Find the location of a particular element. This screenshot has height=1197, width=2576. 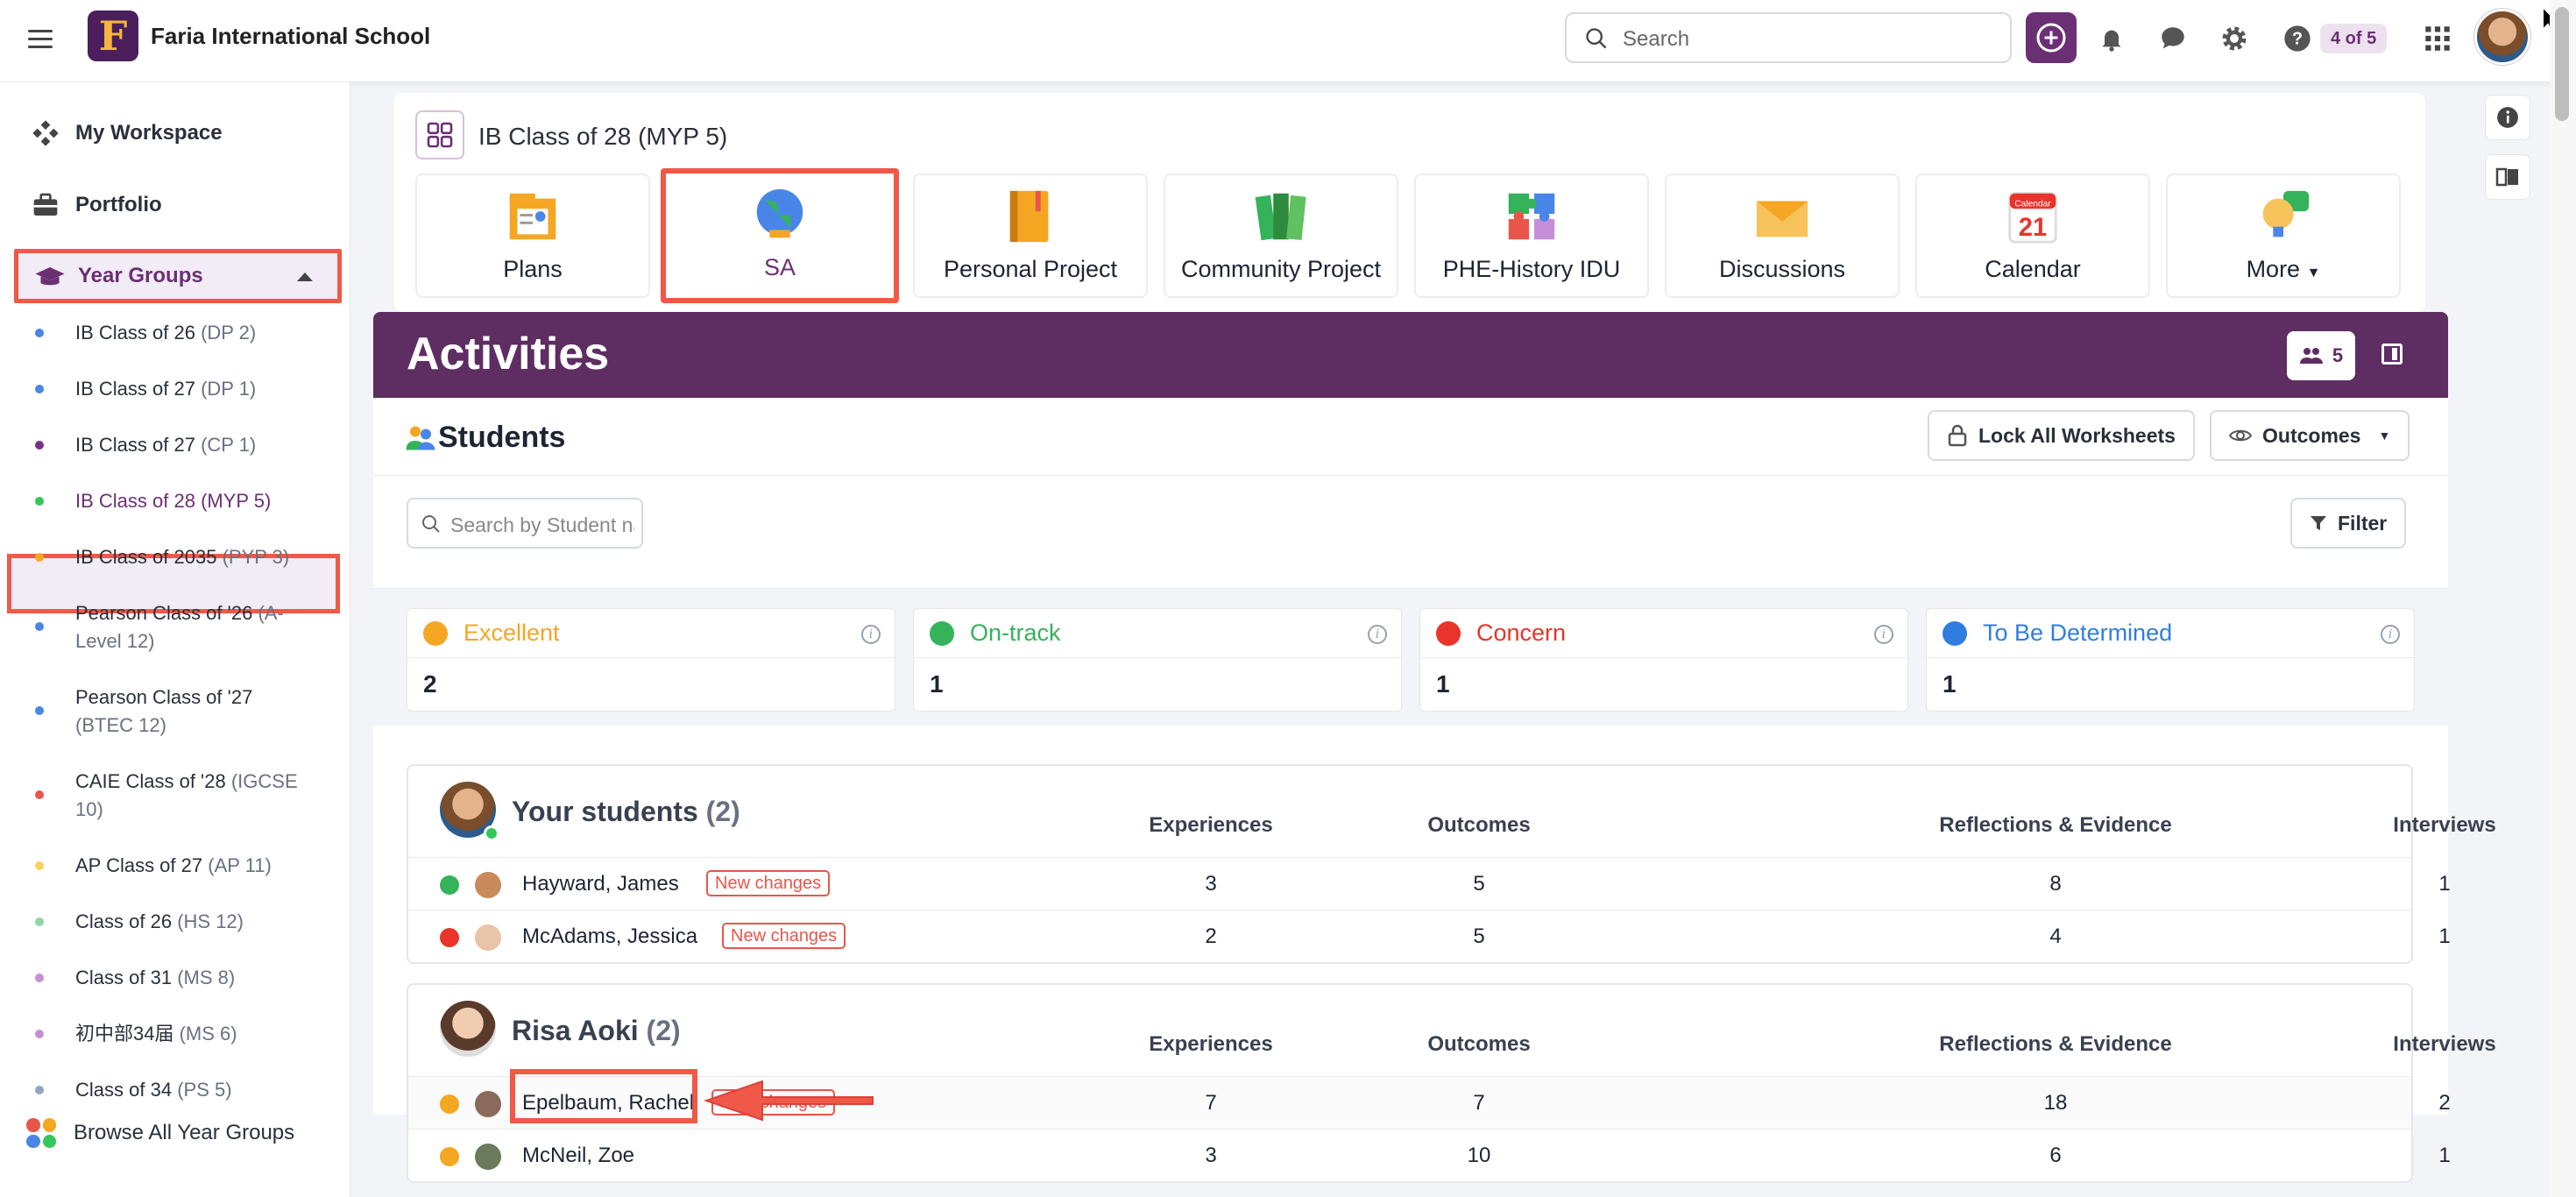

student-name: McNeil, Zoe is located at coordinates (578, 1155).